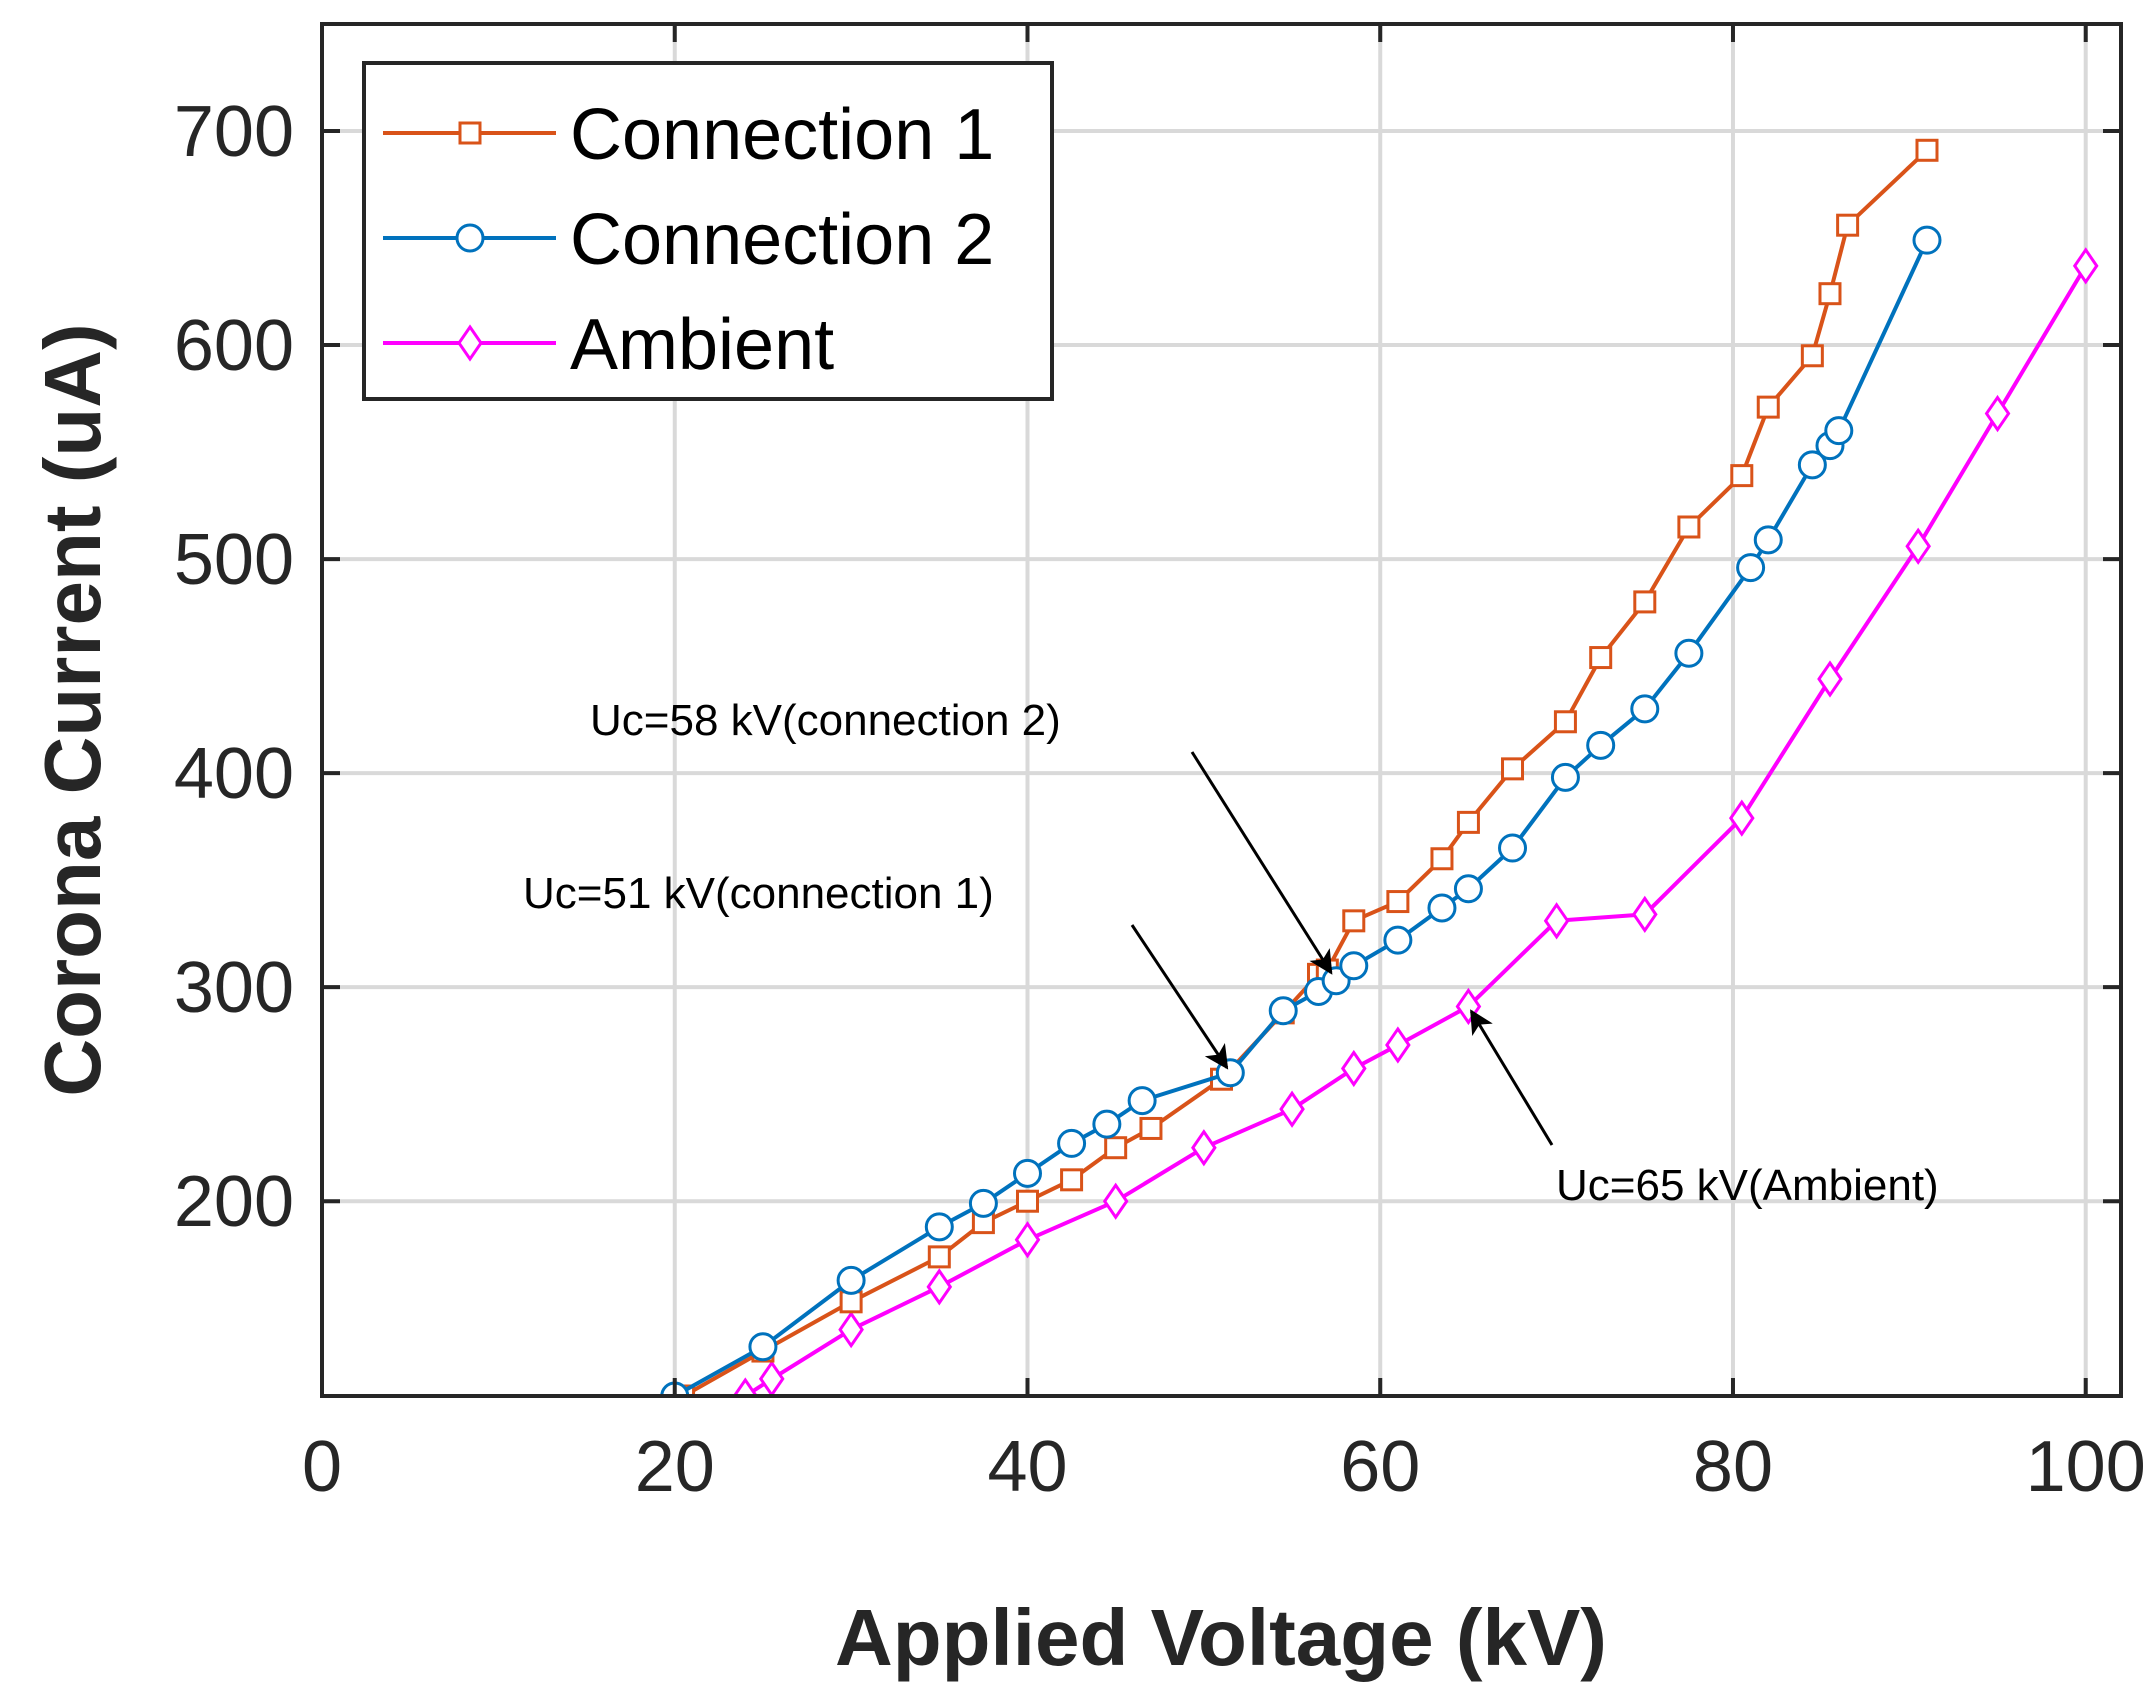  Describe the element at coordinates (782, 240) in the screenshot. I see `legend-label: Connection 2` at that location.